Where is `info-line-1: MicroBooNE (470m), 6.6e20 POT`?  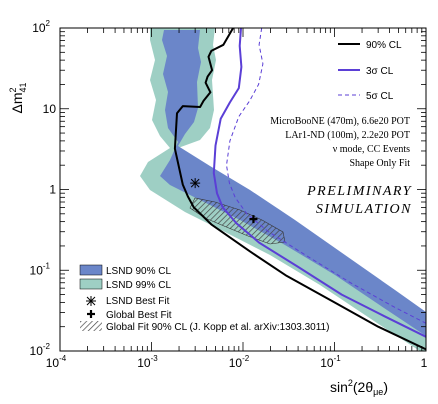
info-line-1: MicroBooNE (470m), 6.6e20 POT is located at coordinates (340, 121).